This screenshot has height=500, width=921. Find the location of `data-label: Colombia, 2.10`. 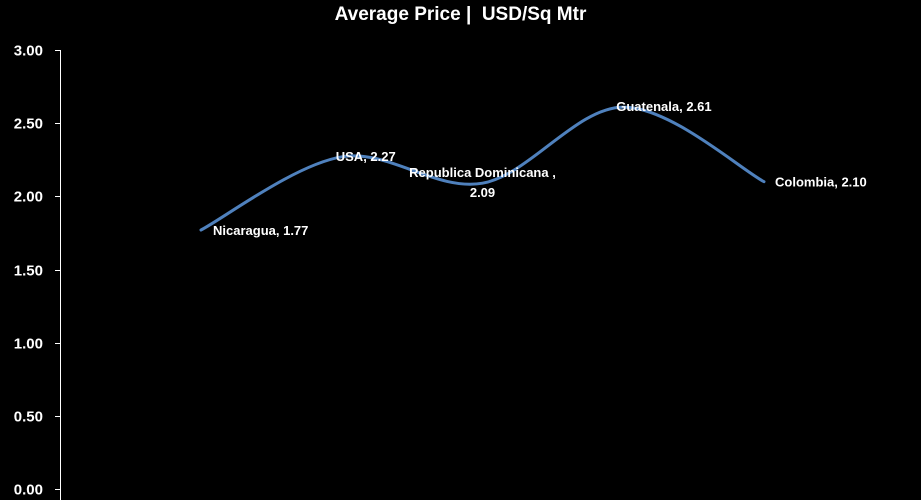

data-label: Colombia, 2.10 is located at coordinates (821, 182).